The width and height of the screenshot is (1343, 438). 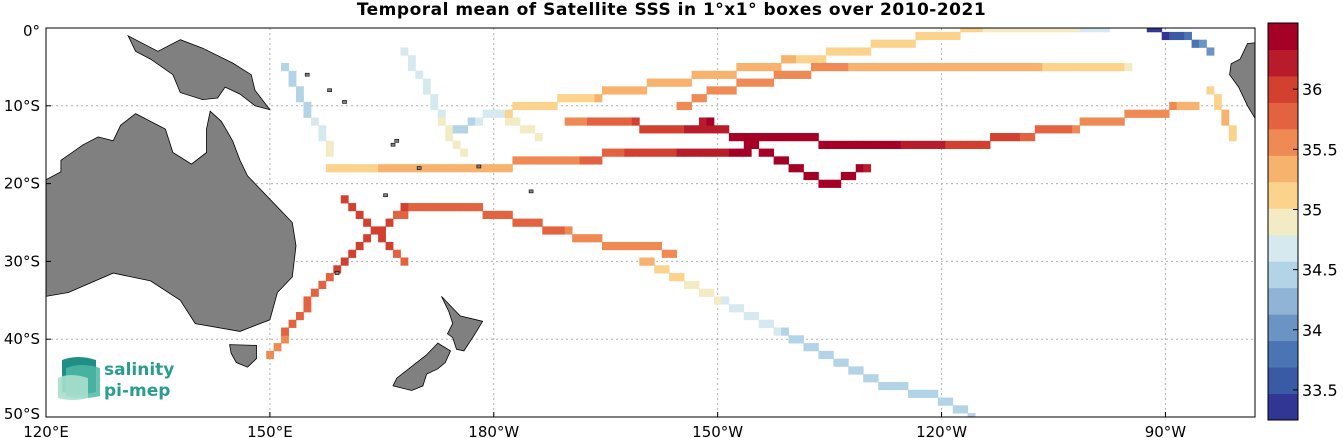 What do you see at coordinates (137, 391) in the screenshot?
I see `logo-line2: pi-mep` at bounding box center [137, 391].